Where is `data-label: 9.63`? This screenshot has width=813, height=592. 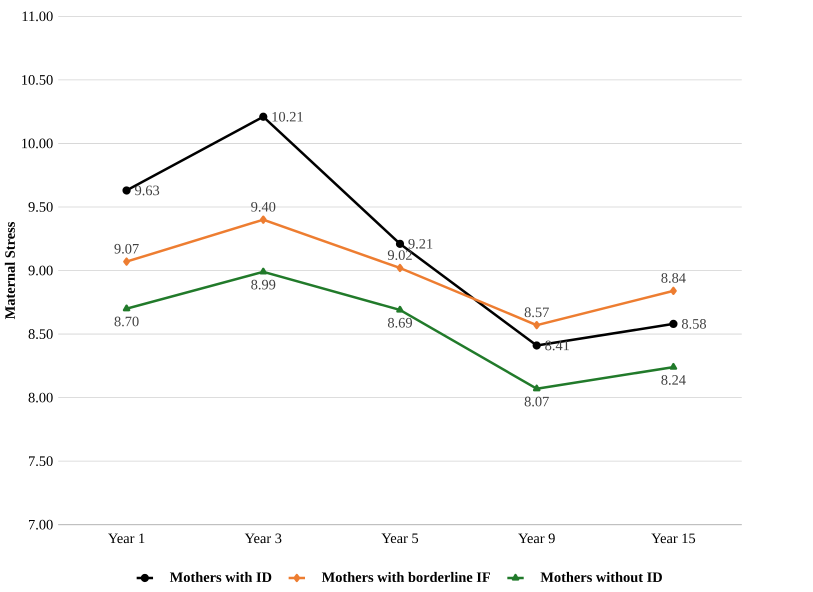 data-label: 9.63 is located at coordinates (147, 191).